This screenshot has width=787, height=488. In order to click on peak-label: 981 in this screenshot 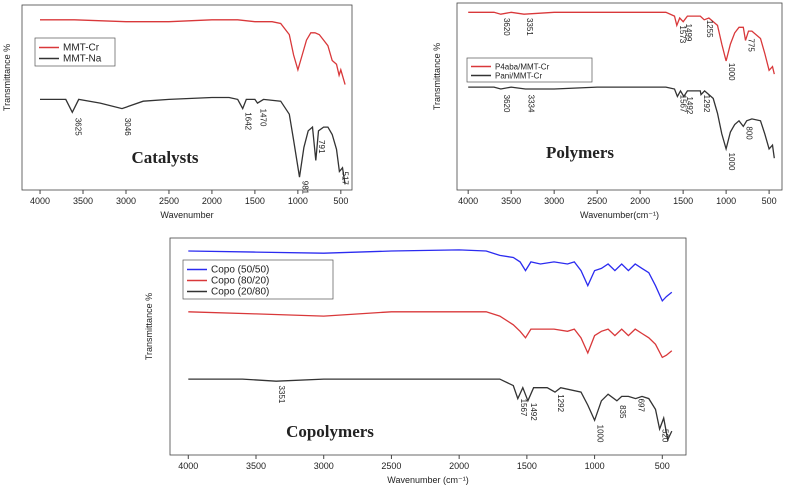, I will do `click(304, 188)`.